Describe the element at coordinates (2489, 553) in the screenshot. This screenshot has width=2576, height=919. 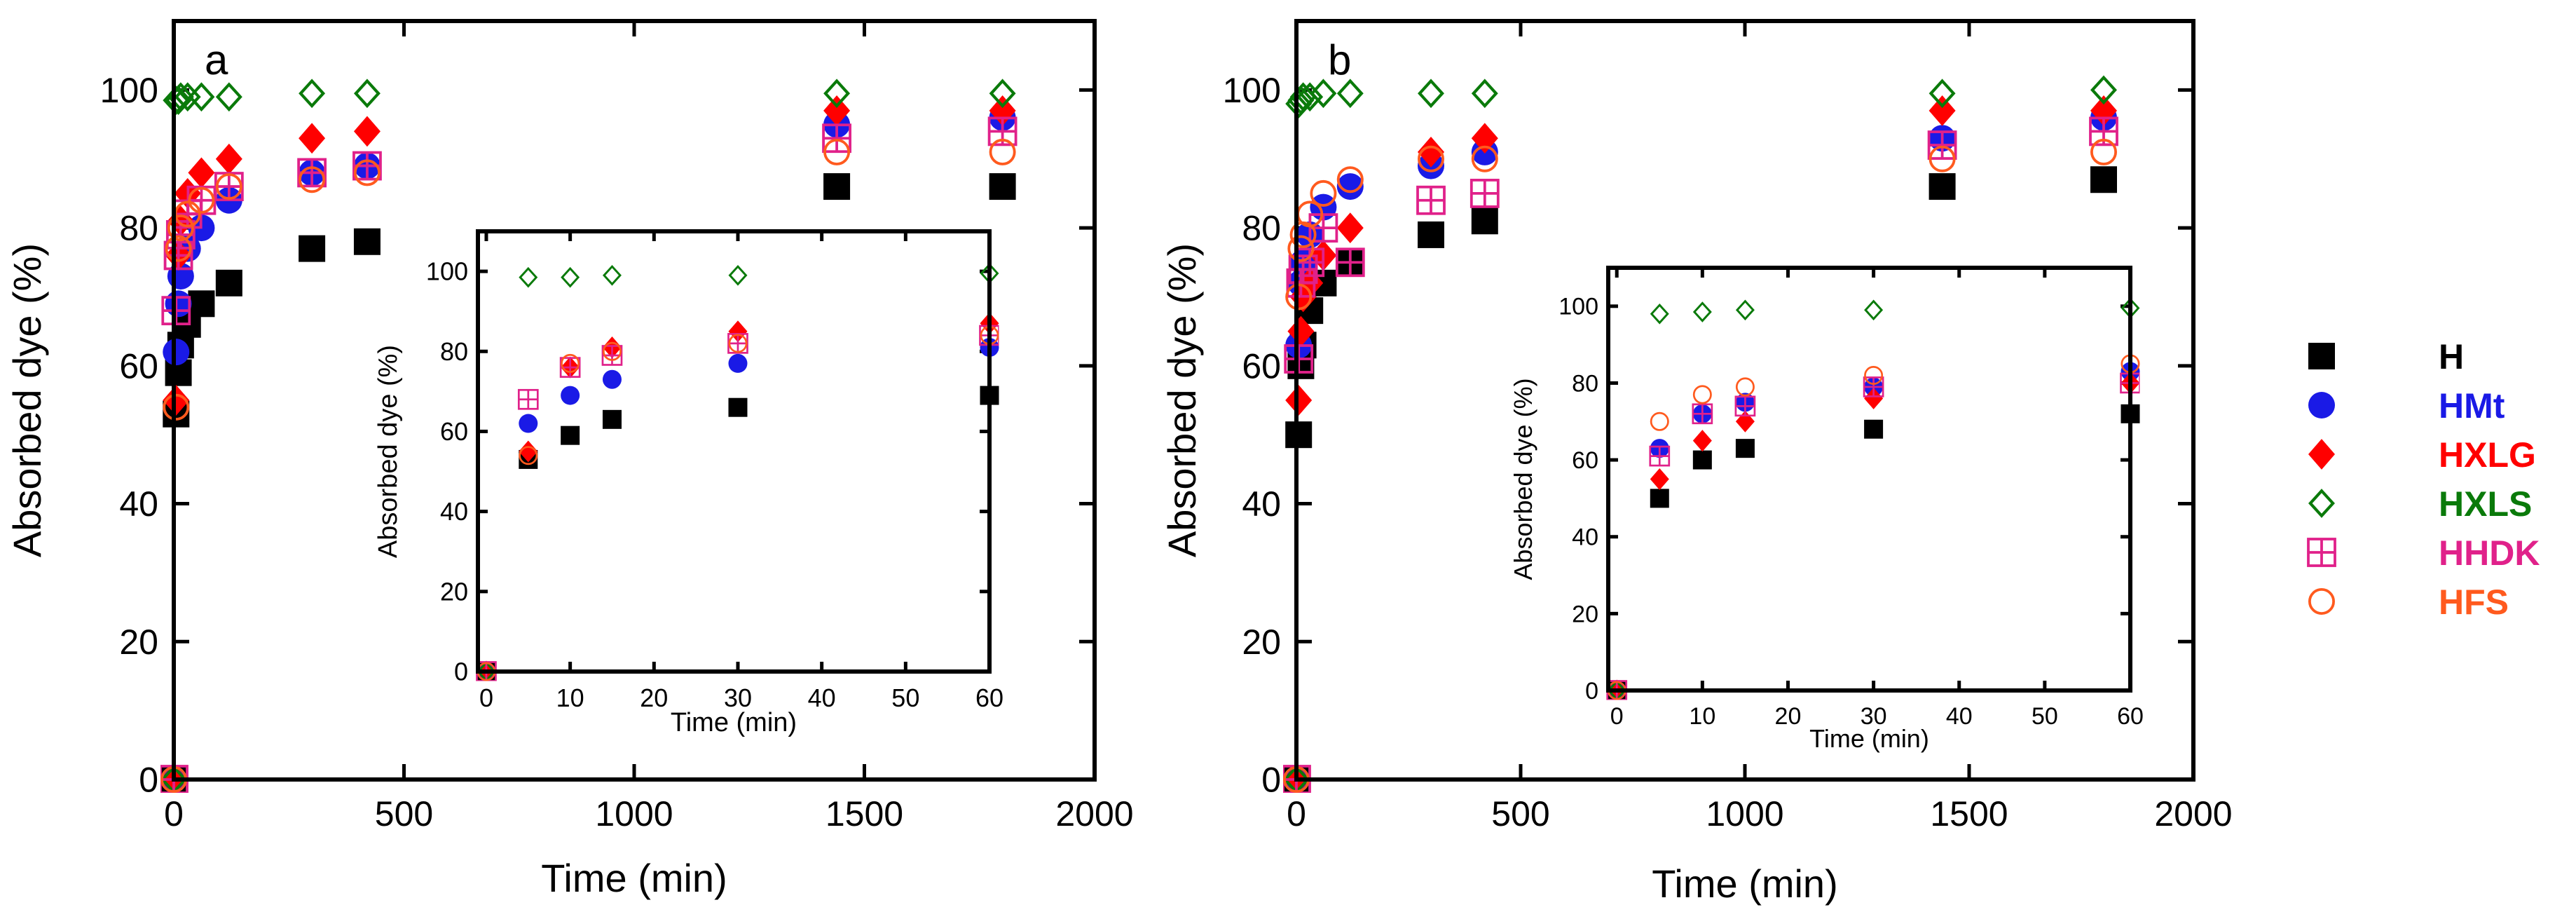
I see `legend-label: HHDK` at that location.